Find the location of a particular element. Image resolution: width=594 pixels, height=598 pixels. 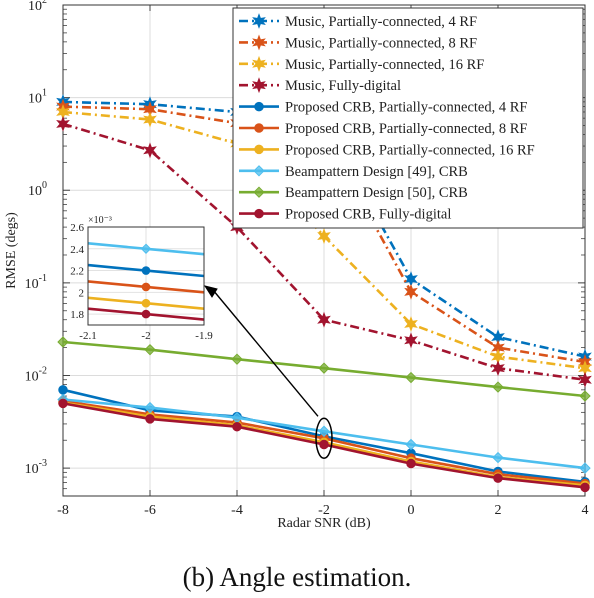

inset-x-tick-label: -2.1 is located at coordinates (87, 336).